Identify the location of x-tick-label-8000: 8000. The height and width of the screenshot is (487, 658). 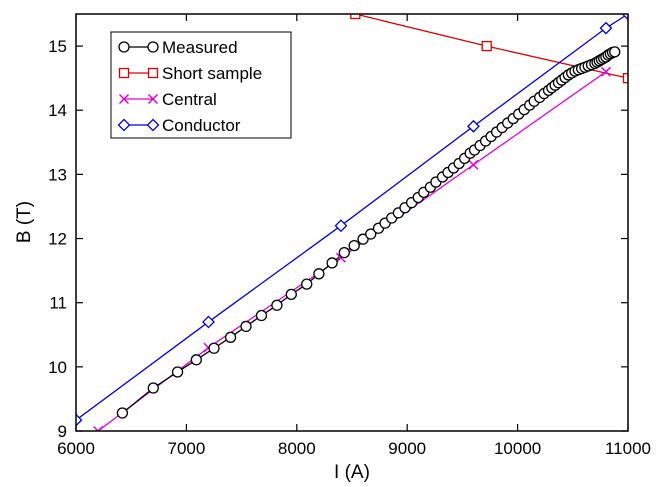
(297, 448).